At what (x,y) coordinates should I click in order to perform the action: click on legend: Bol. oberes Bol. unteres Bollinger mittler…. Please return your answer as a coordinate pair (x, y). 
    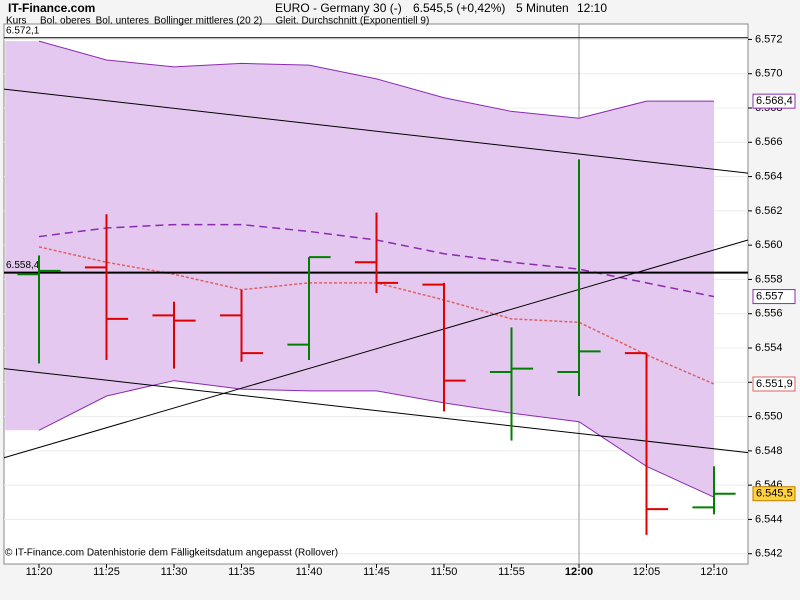
    Looking at the image, I should click on (234, 21).